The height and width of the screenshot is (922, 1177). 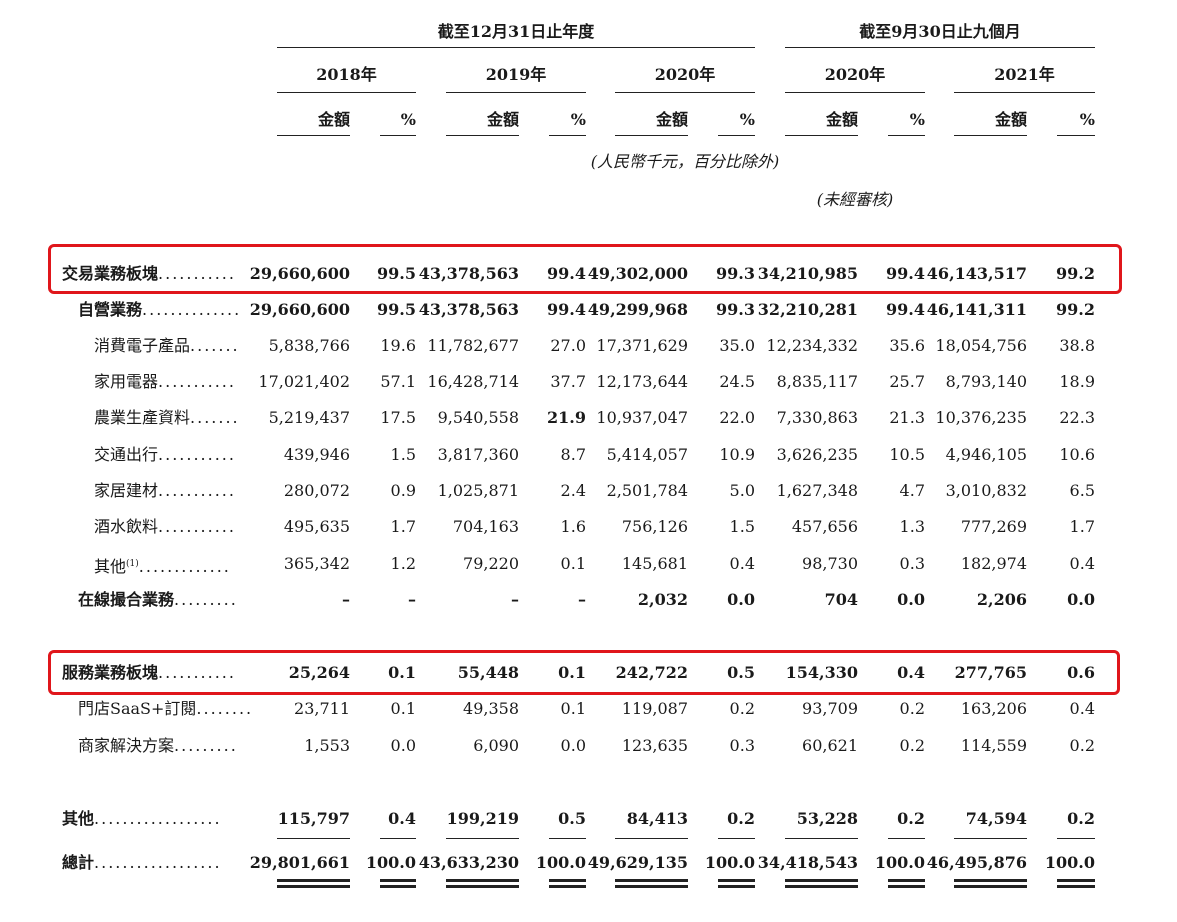 What do you see at coordinates (572, 818) in the screenshot?
I see `percent-cell: 0.5` at bounding box center [572, 818].